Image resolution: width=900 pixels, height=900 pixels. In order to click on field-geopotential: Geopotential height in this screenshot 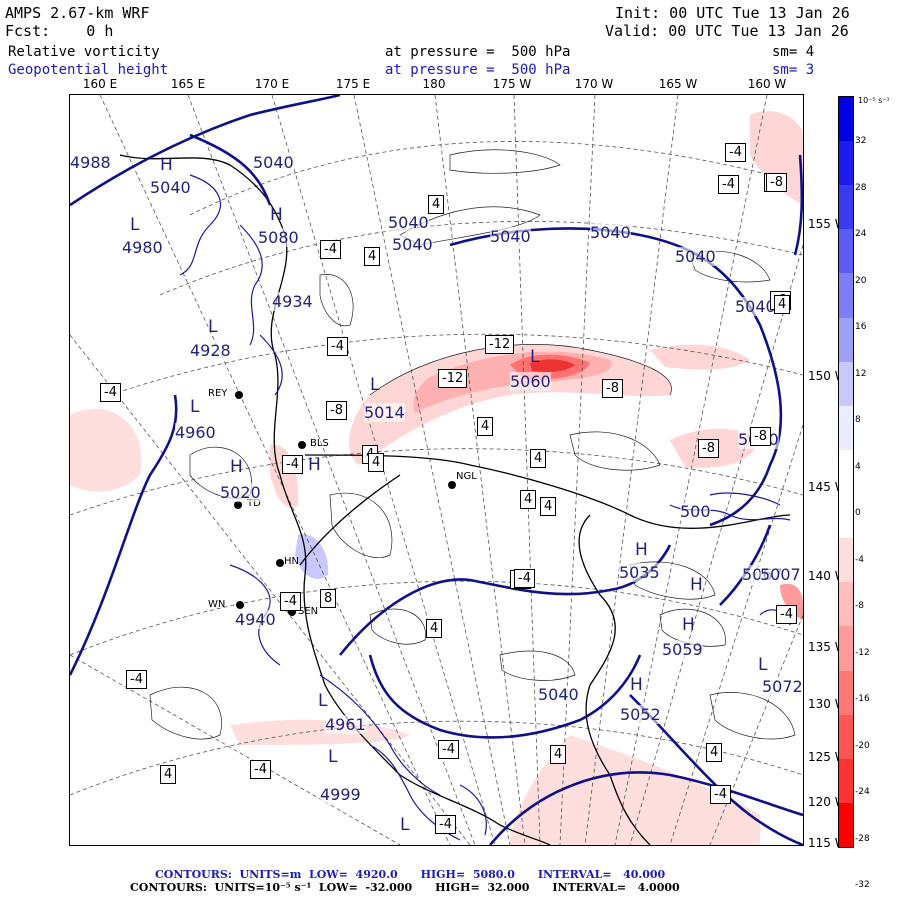, I will do `click(88, 70)`.